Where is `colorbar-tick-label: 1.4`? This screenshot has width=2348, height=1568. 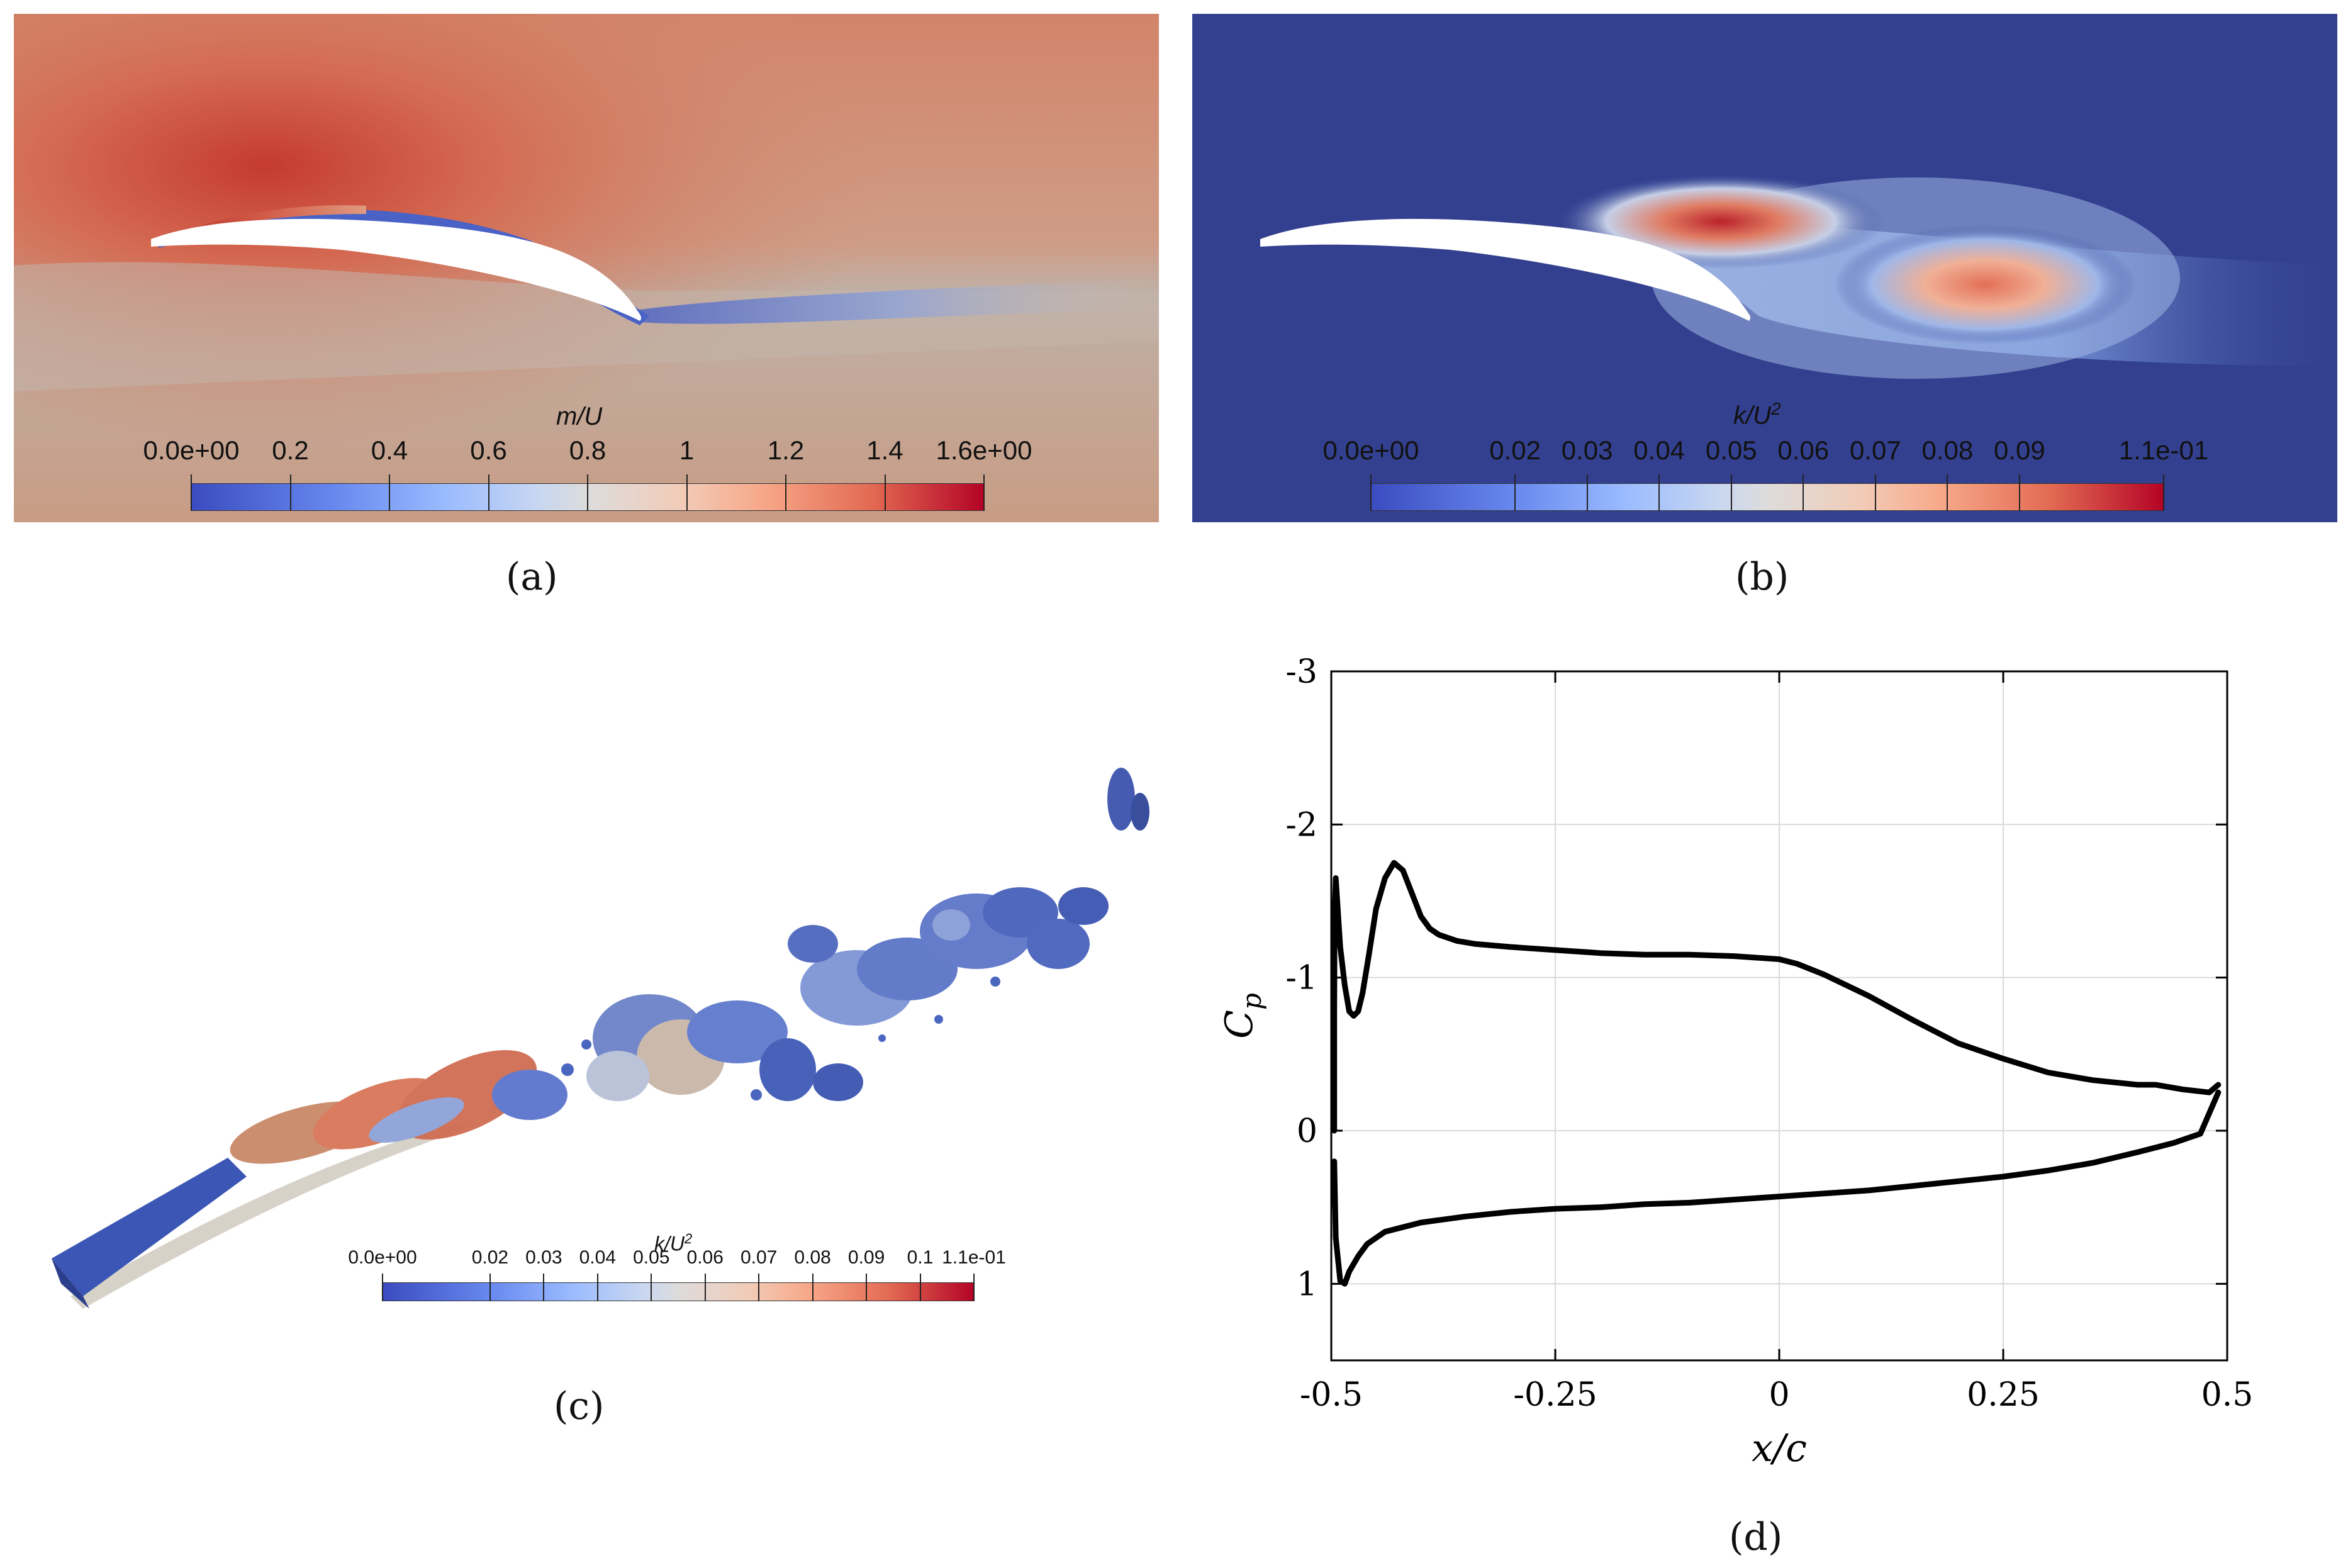 colorbar-tick-label: 1.4 is located at coordinates (884, 450).